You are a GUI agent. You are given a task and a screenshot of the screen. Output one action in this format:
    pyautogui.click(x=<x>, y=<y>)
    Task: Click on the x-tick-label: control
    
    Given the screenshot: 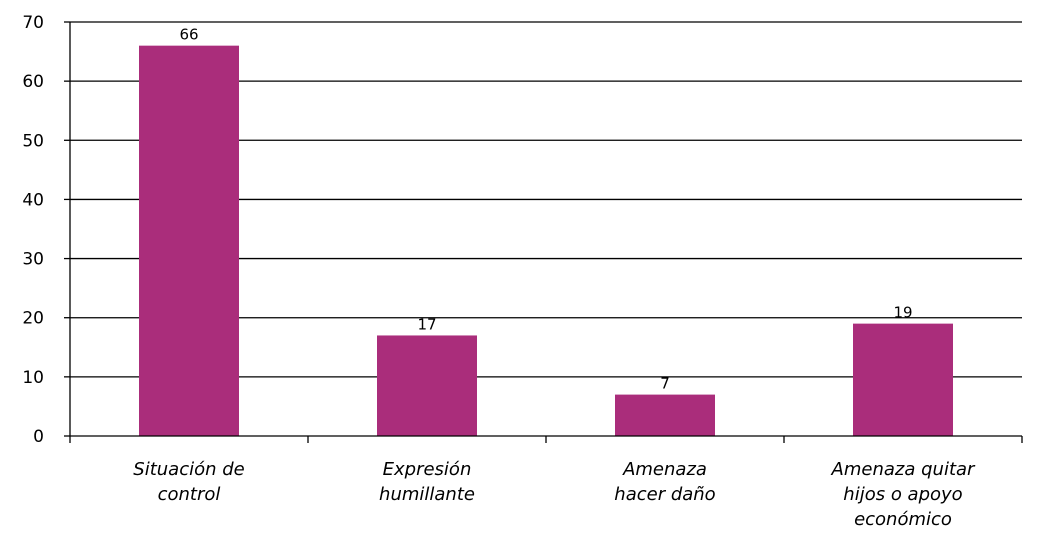 What is the action you would take?
    pyautogui.click(x=189, y=494)
    